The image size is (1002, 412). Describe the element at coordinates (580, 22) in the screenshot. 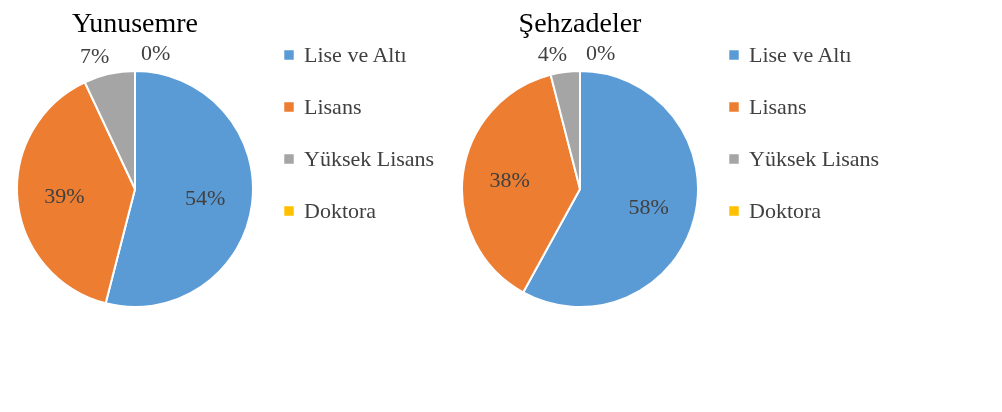

I see `chart-title: Şehzadeler` at that location.